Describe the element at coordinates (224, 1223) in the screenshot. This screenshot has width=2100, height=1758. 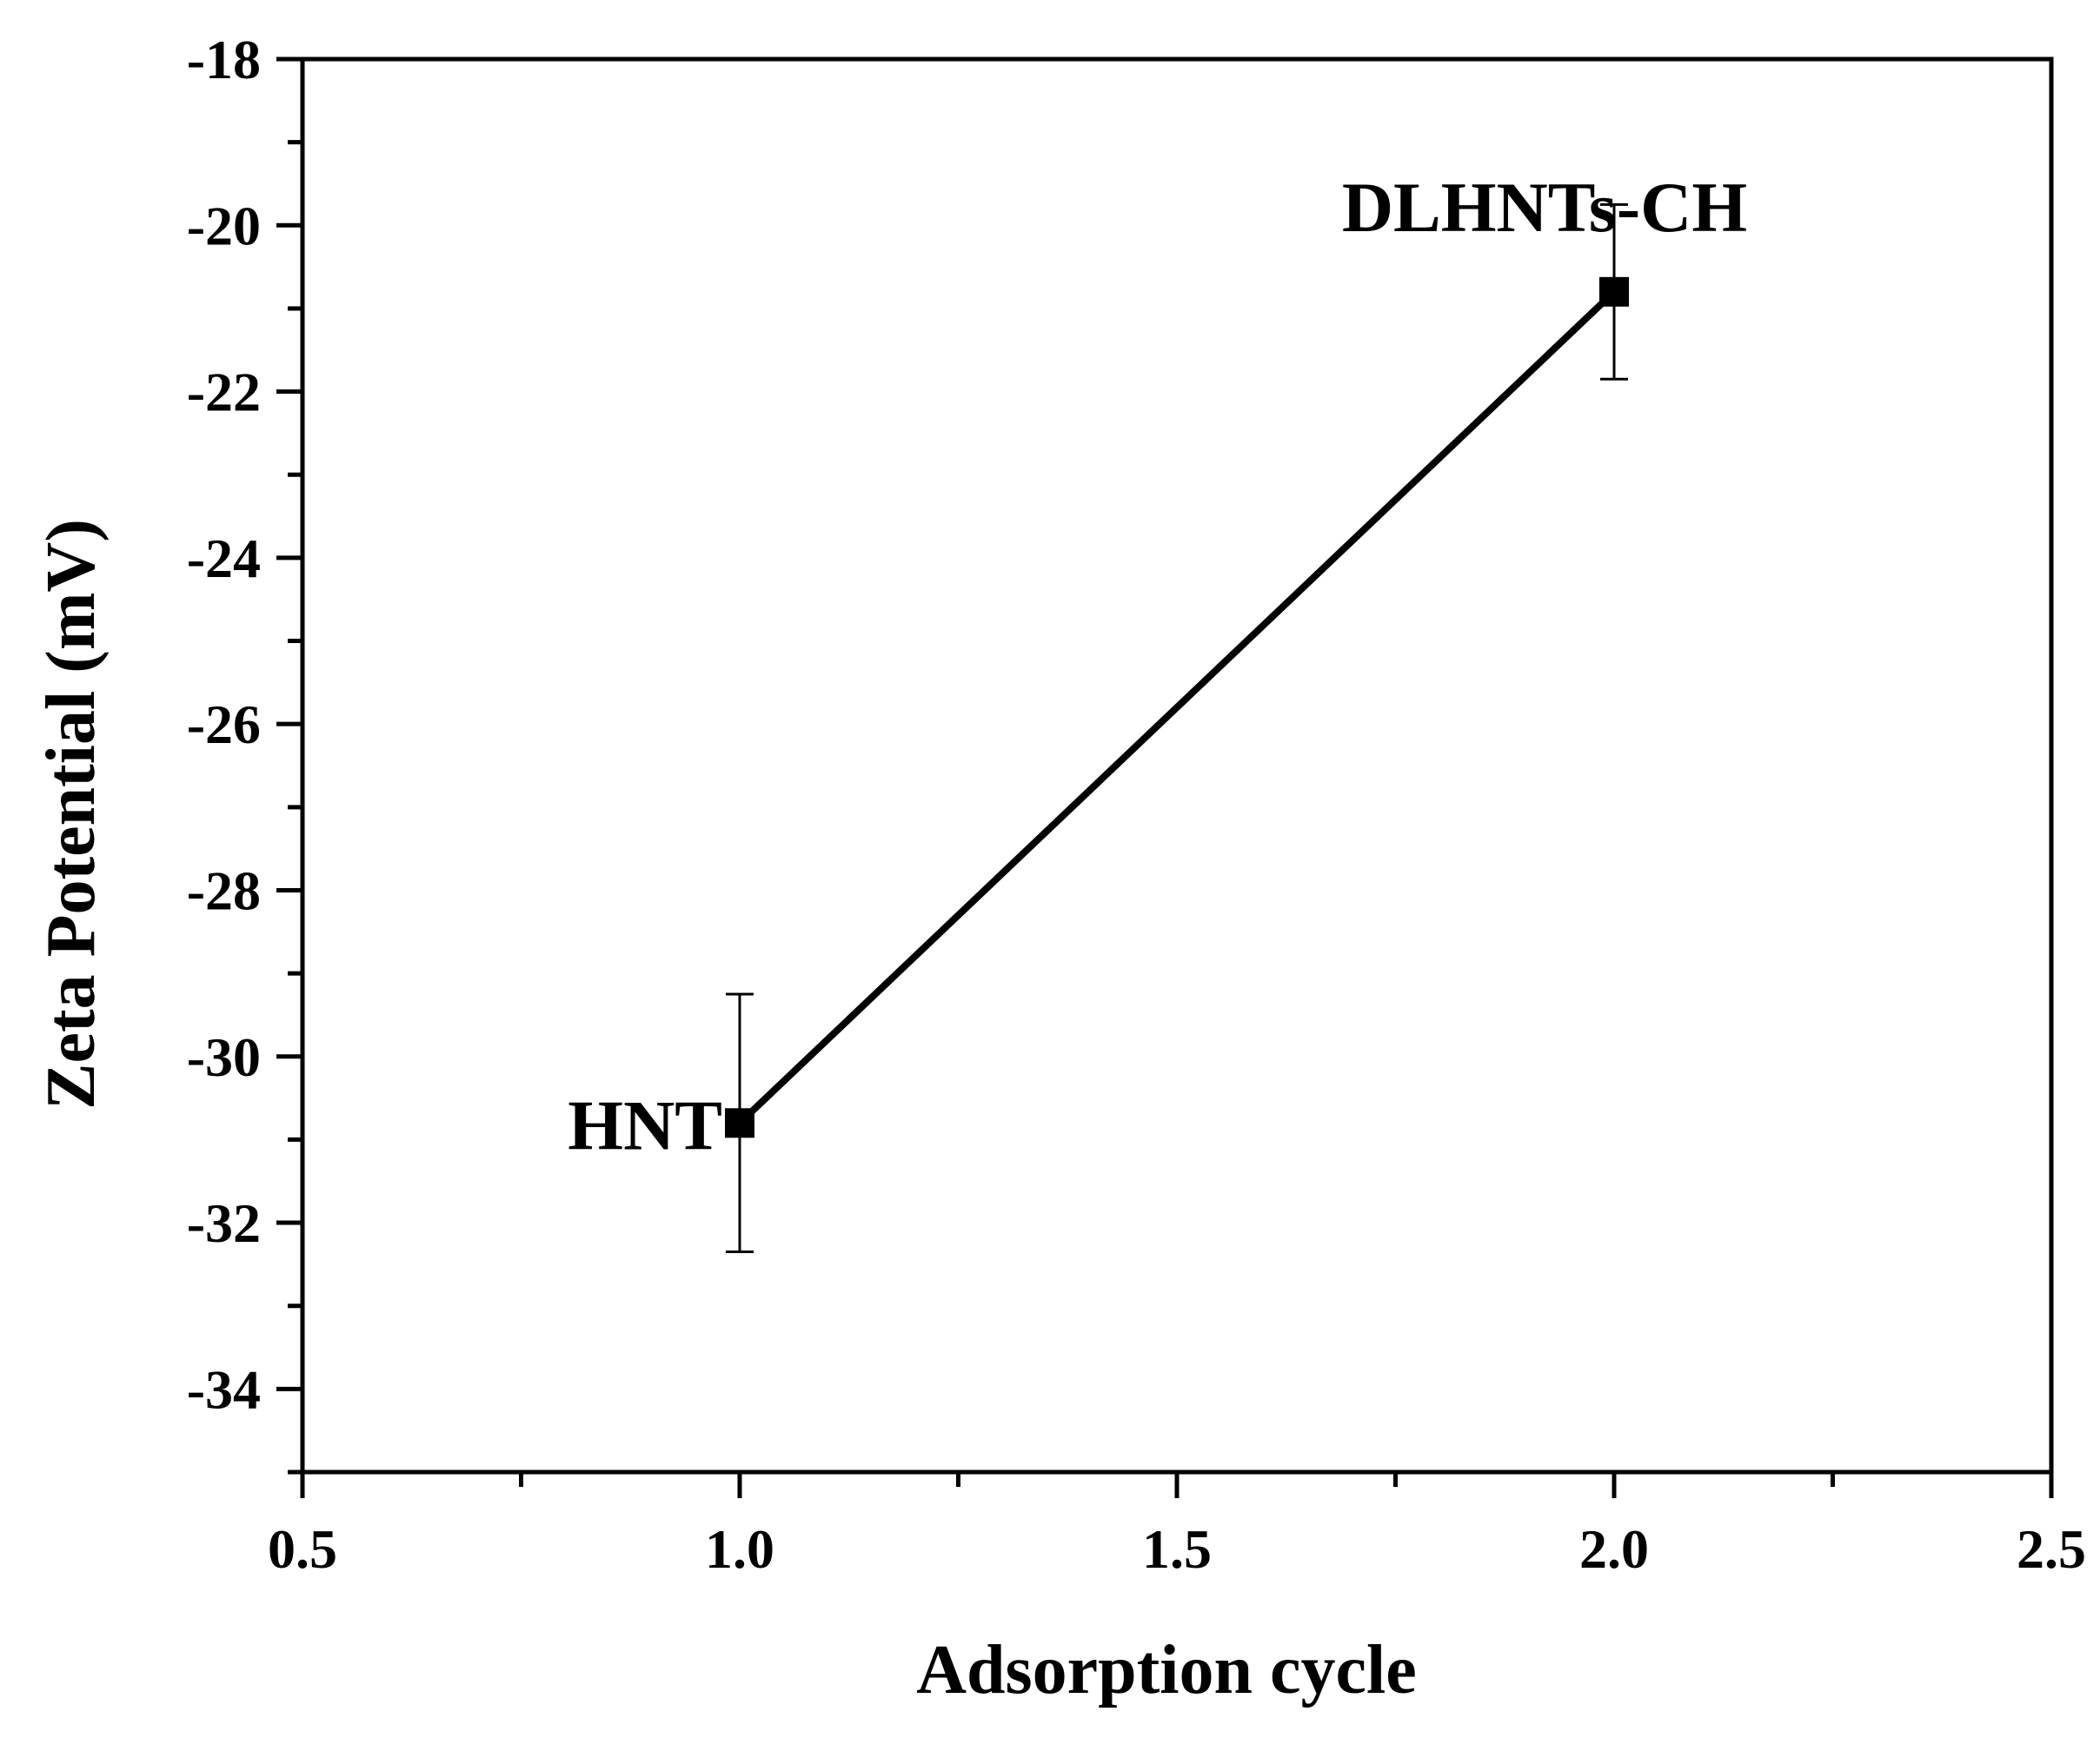
I see `y-tick-label: -32` at that location.